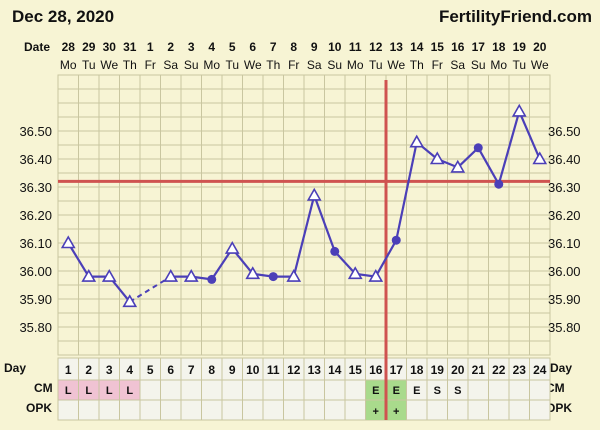 This screenshot has width=600, height=430. I want to click on cm-value: S, so click(457, 391).